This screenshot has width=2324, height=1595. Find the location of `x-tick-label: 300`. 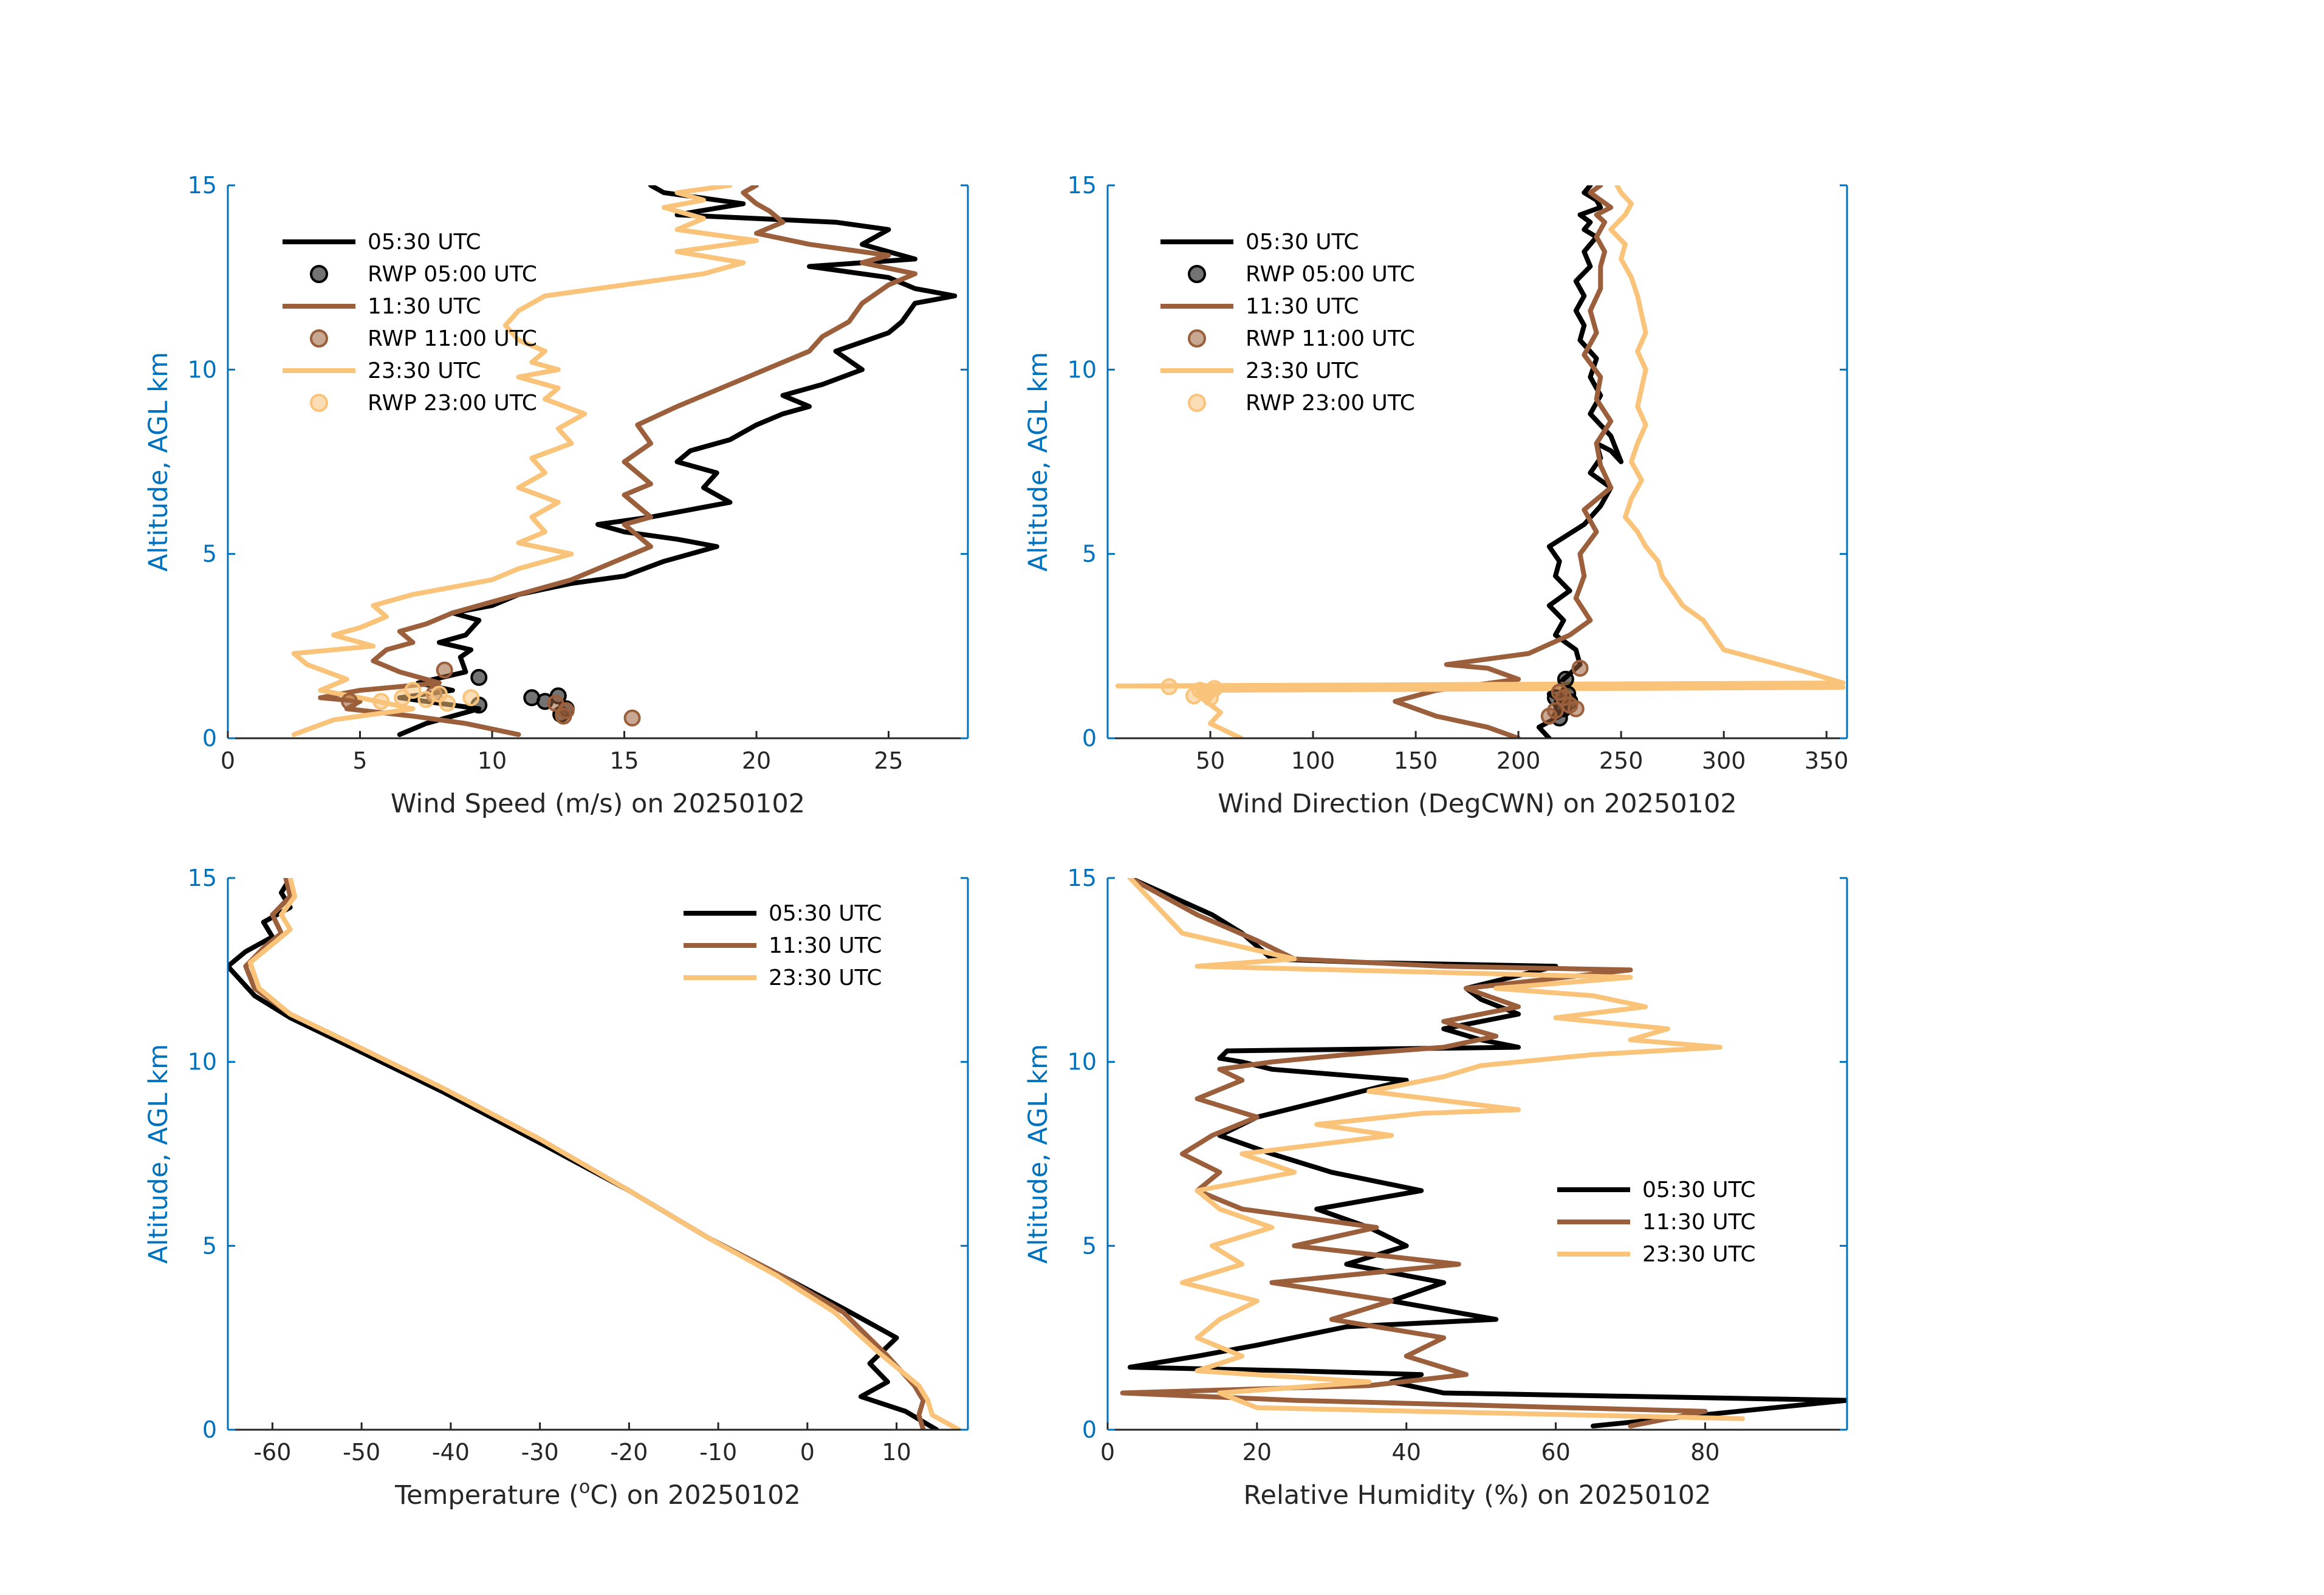

x-tick-label: 300 is located at coordinates (1724, 761).